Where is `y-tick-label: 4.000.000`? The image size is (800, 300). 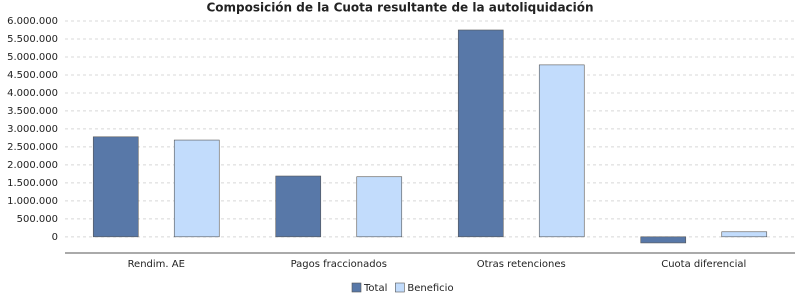
y-tick-label: 4.000.000 is located at coordinates (32, 93).